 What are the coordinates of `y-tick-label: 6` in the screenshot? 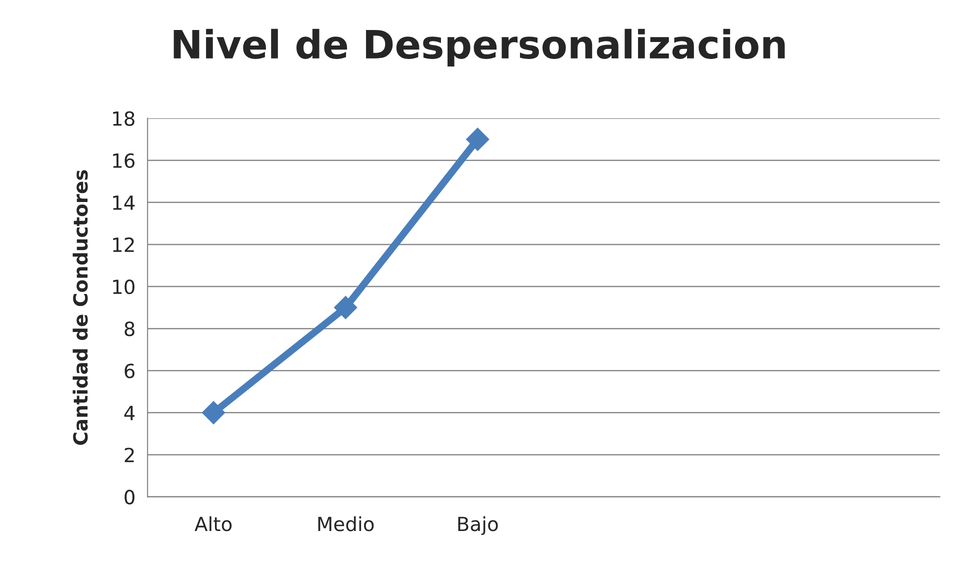 It's located at (129, 371).